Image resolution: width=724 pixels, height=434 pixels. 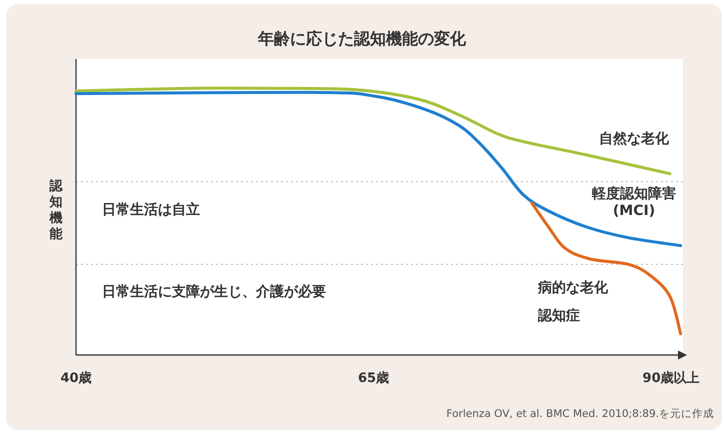 What do you see at coordinates (151, 209) in the screenshot?
I see `annotation: 日常生活は自立` at bounding box center [151, 209].